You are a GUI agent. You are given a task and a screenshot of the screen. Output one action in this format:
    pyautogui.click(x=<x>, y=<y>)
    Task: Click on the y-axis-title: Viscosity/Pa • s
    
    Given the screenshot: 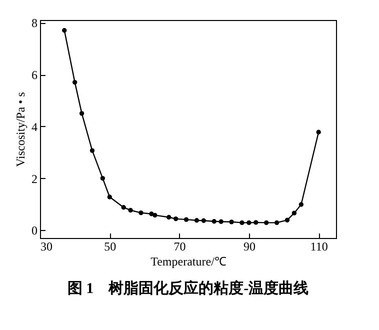 What is the action you would take?
    pyautogui.click(x=21, y=129)
    